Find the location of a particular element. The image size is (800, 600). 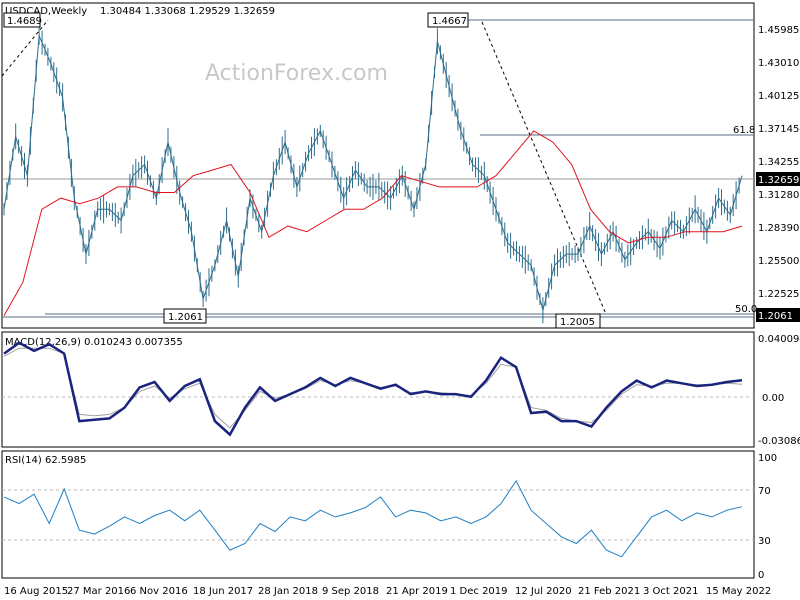

y-tick-label: 1.34255 is located at coordinates (778, 162).